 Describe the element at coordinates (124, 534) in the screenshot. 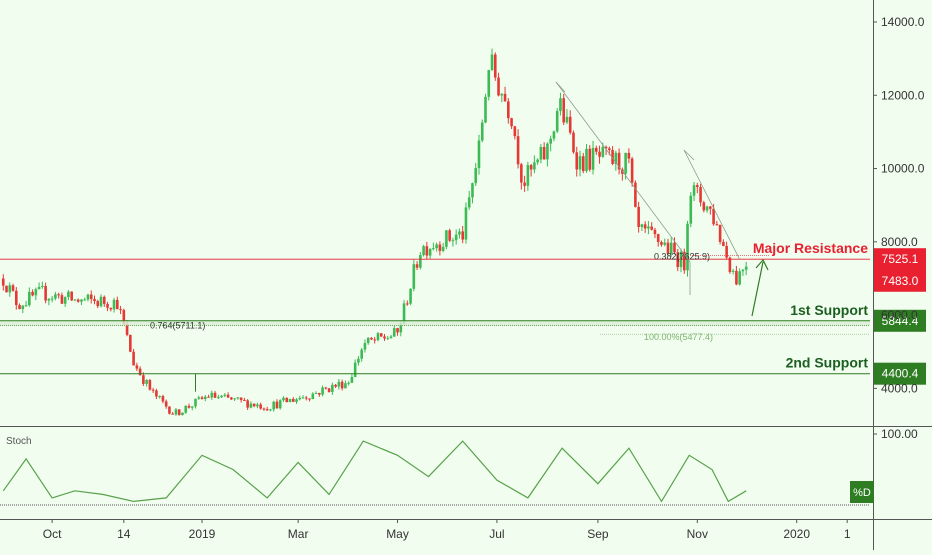

I see `x-tick-label: 14` at that location.